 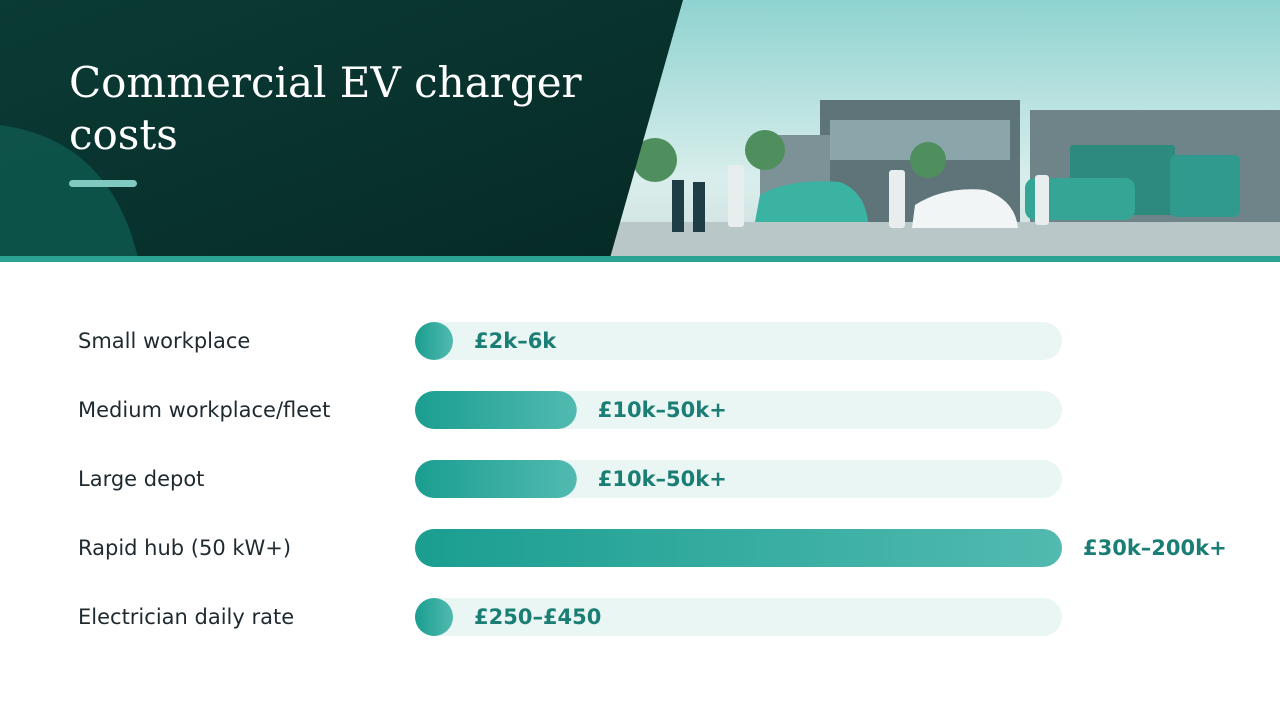 I want to click on category-label: Large depot, so click(x=141, y=479).